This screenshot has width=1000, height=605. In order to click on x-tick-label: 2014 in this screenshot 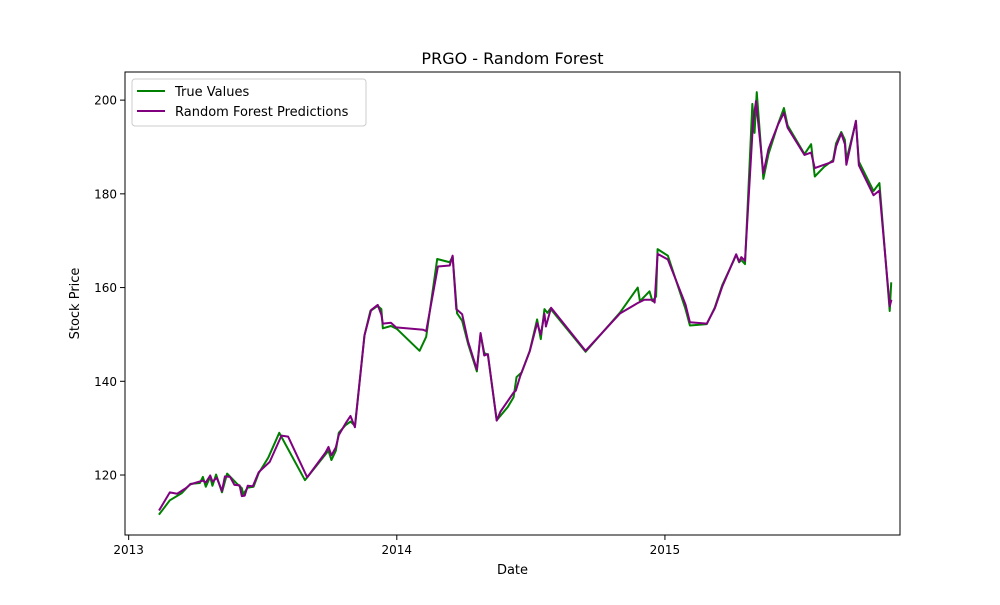, I will do `click(397, 550)`.